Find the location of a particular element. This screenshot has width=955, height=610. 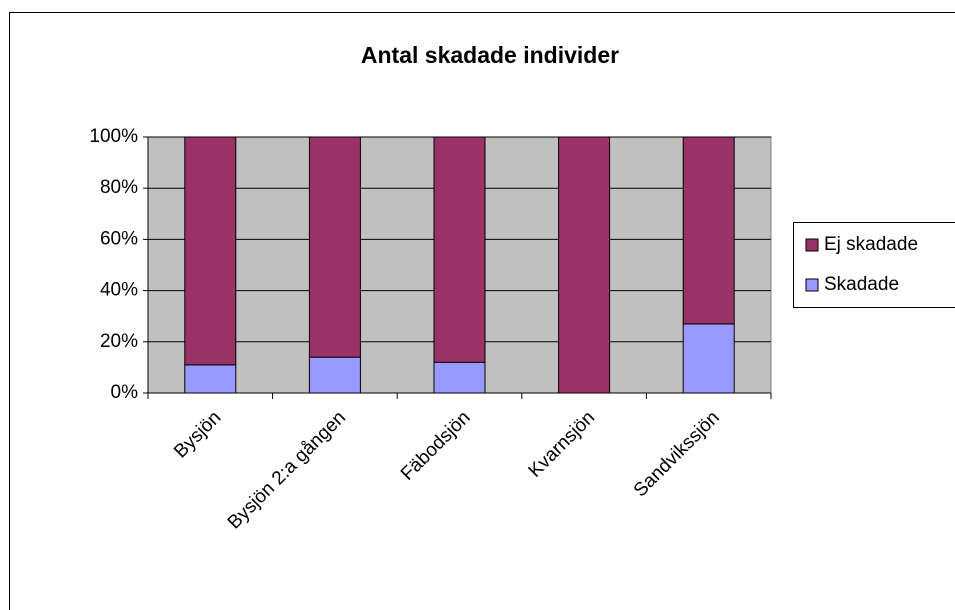

y-tick-label: 0% is located at coordinates (125, 392).